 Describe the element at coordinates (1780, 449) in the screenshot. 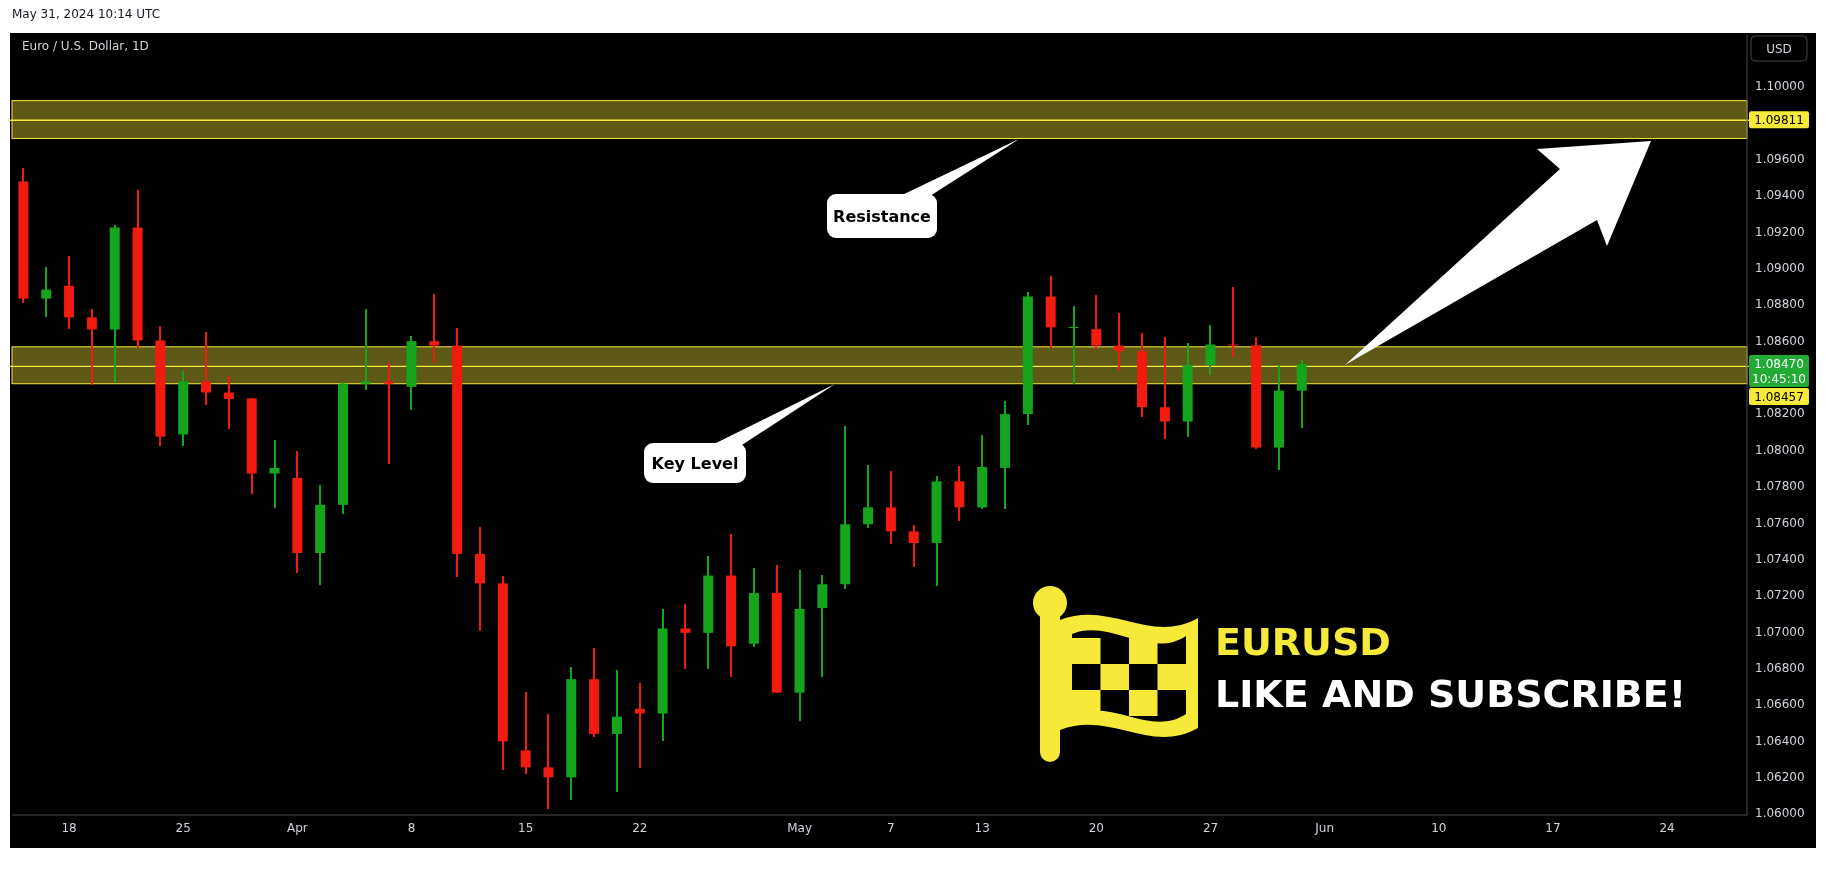

I see `y-tick-label: 1.08000` at that location.